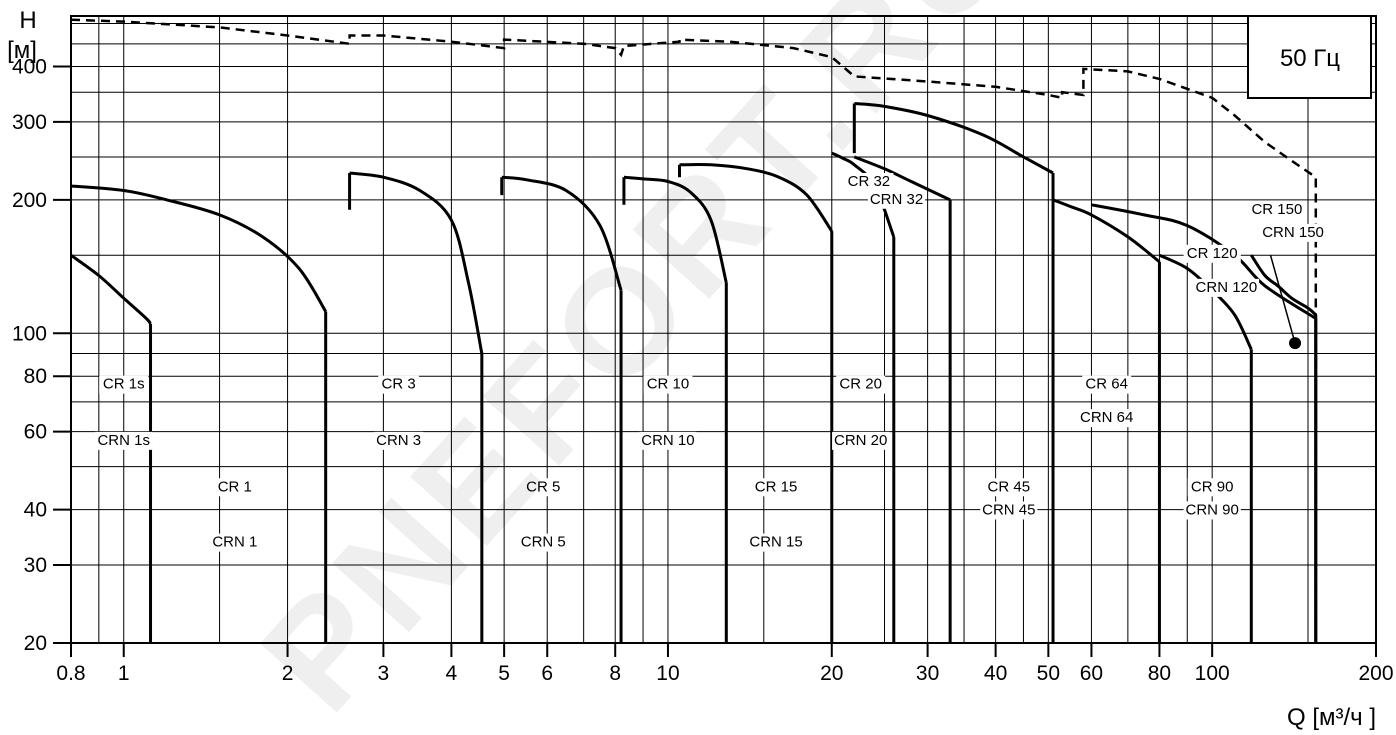  Describe the element at coordinates (22, 50) in the screenshot. I see `y-axis-unit: [м]` at that location.